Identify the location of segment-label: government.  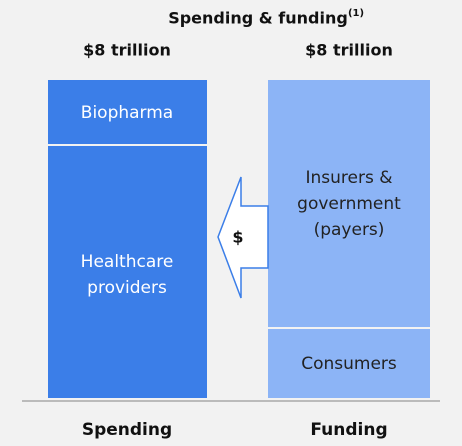
(349, 204).